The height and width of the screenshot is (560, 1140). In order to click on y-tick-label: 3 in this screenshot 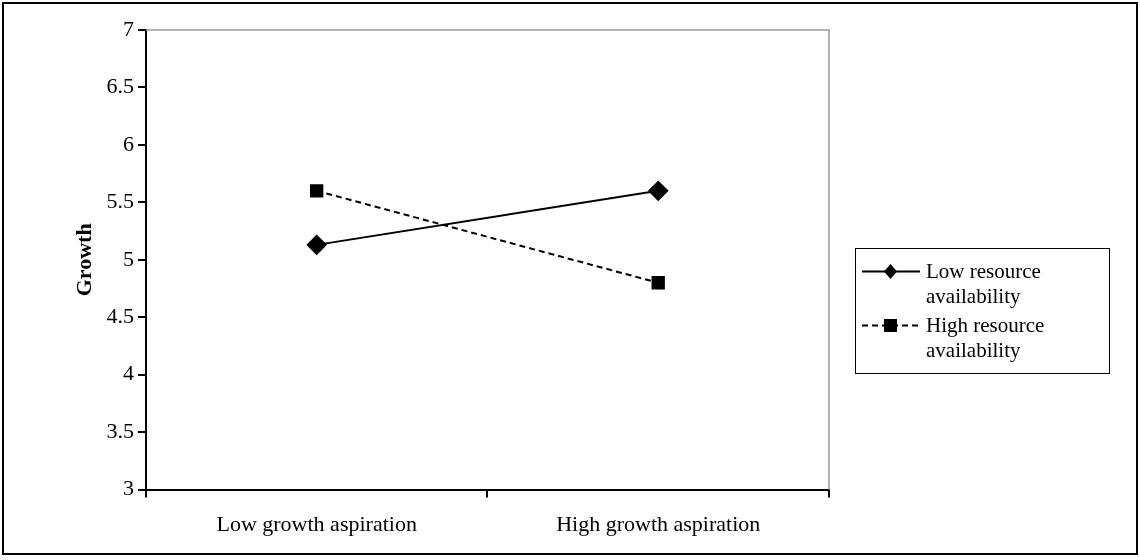, I will do `click(128, 488)`.